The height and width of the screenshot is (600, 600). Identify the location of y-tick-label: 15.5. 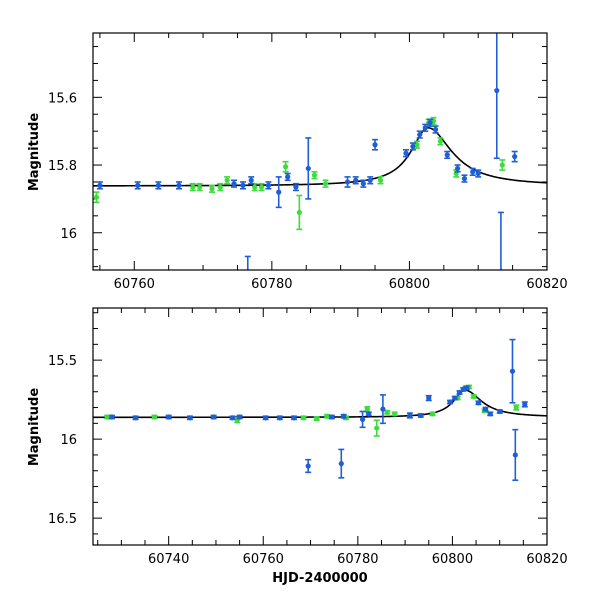
(62, 361).